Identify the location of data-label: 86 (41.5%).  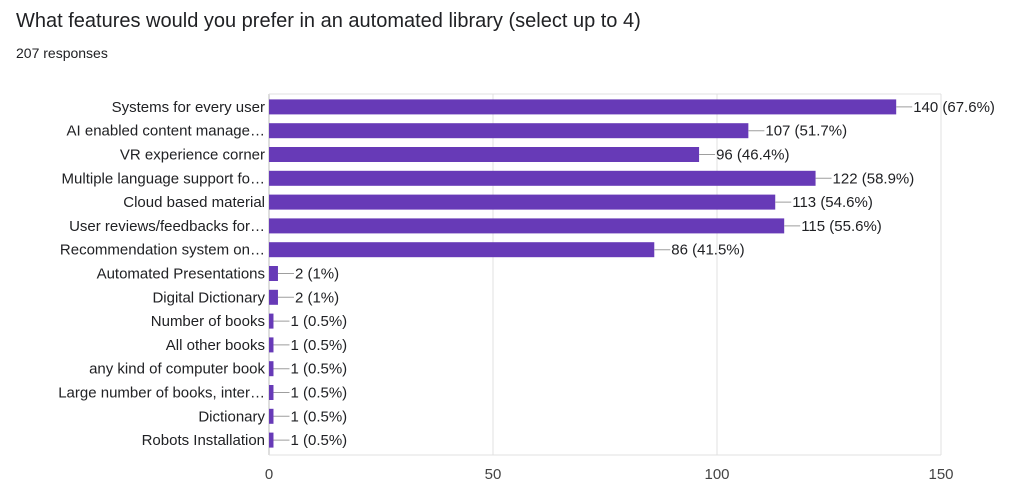
(707, 250).